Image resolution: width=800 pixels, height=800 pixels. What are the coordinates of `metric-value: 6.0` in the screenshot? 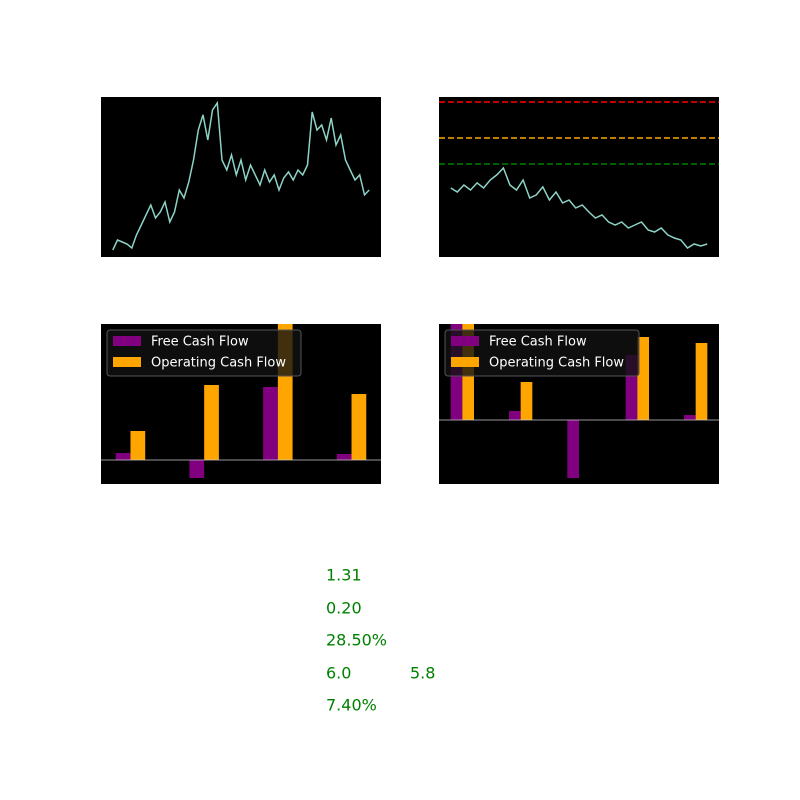 It's located at (338, 673).